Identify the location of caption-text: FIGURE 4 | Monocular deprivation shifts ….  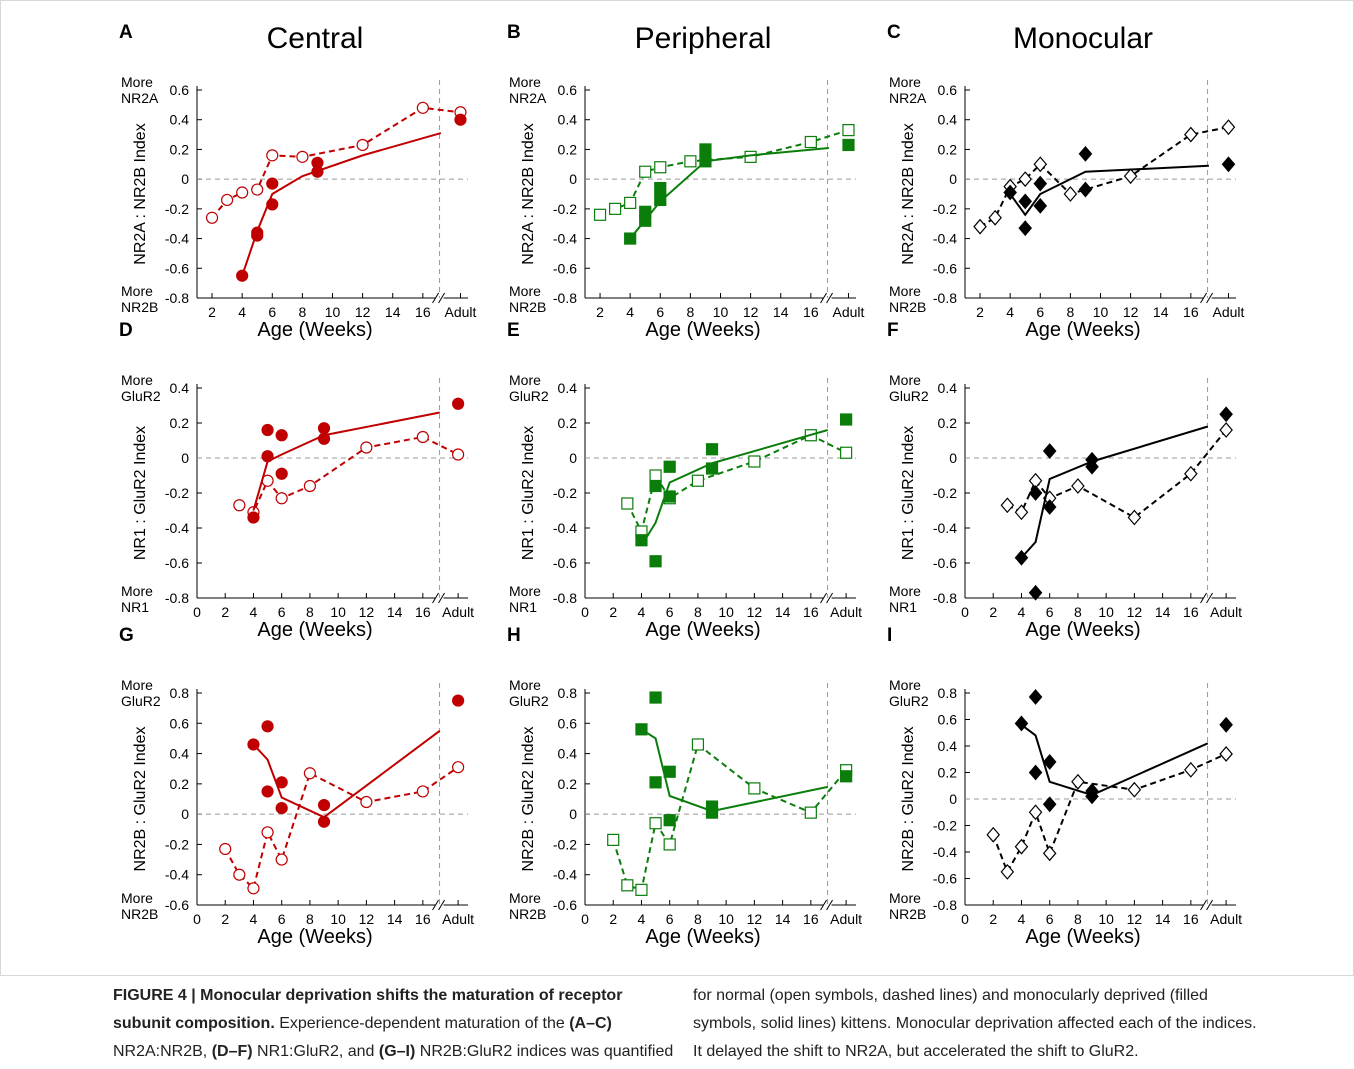
(367, 995).